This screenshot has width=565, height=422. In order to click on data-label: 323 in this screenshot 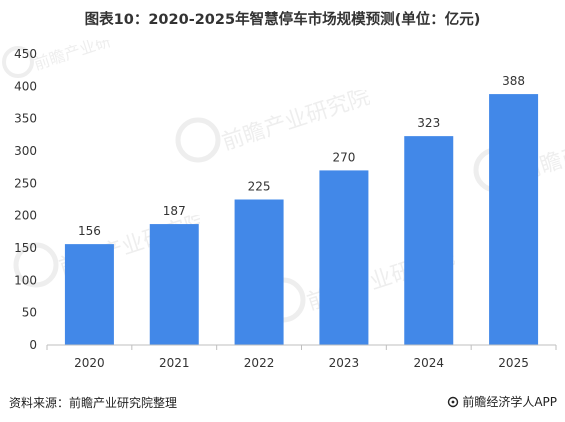, I will do `click(428, 123)`.